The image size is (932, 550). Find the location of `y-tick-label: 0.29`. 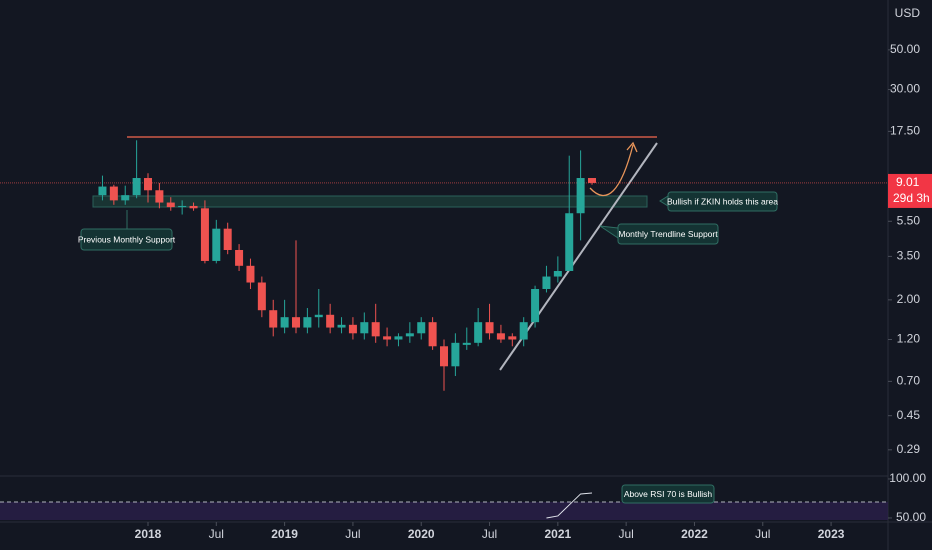

y-tick-label: 0.29 is located at coordinates (909, 449).